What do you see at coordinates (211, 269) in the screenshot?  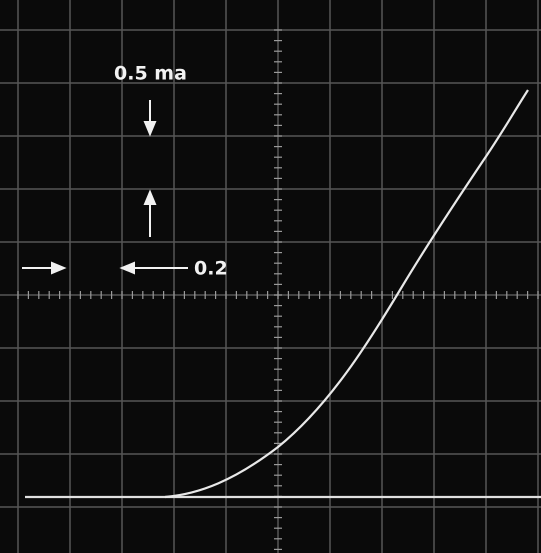 I see `horizontal-scale-label: 0.2` at bounding box center [211, 269].